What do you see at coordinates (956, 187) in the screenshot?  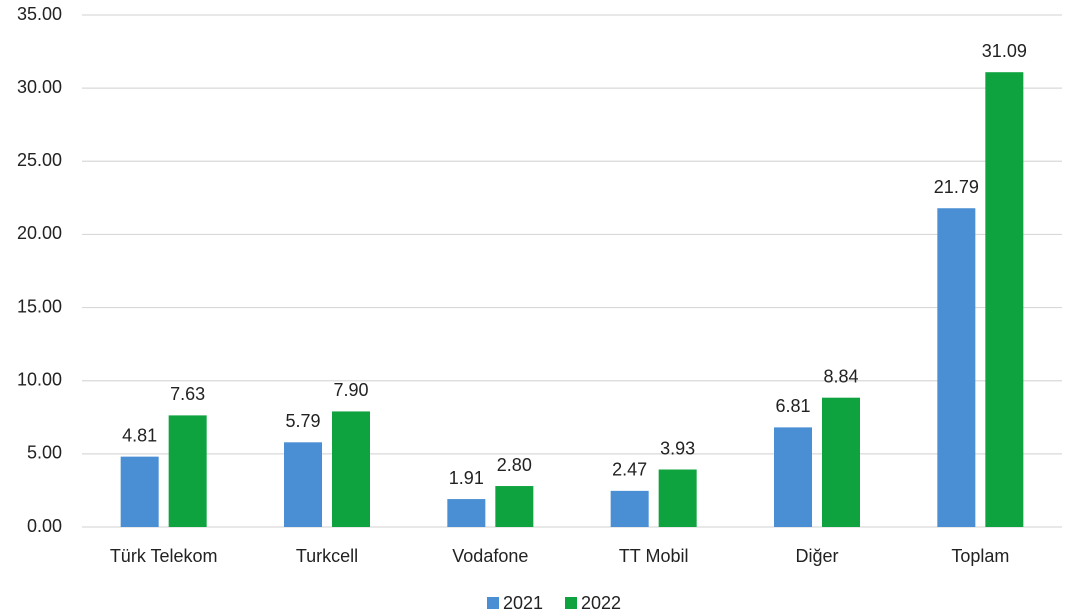 I see `data-label: 21.79` at bounding box center [956, 187].